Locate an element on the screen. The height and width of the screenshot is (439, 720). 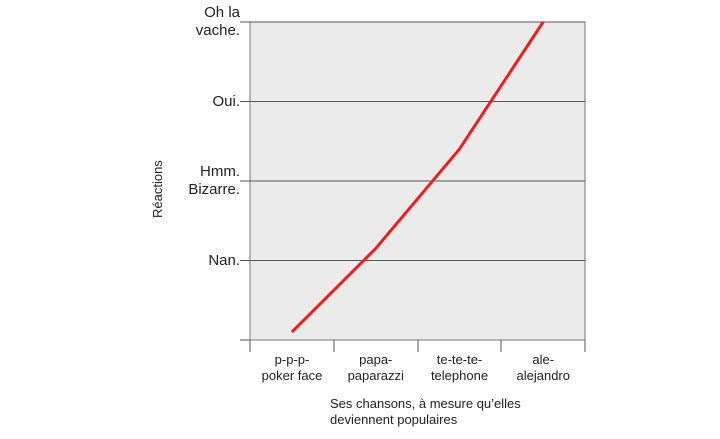
y-tick-label: Oh la vache. is located at coordinates (217, 21).